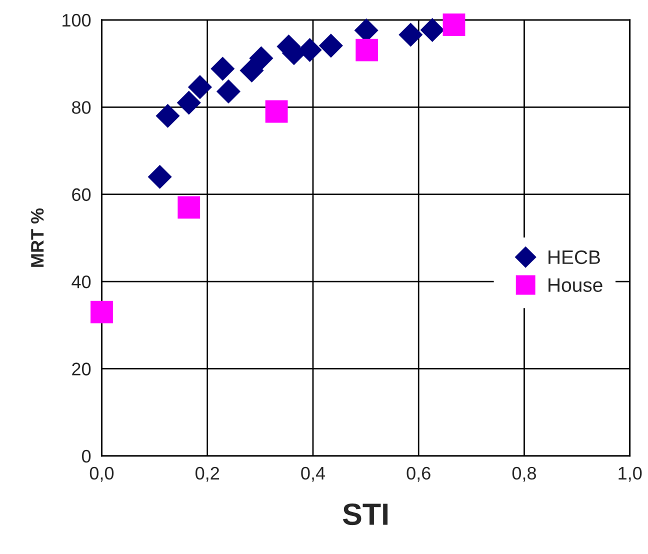  I want to click on y-tick-label: 80, so click(81, 107).